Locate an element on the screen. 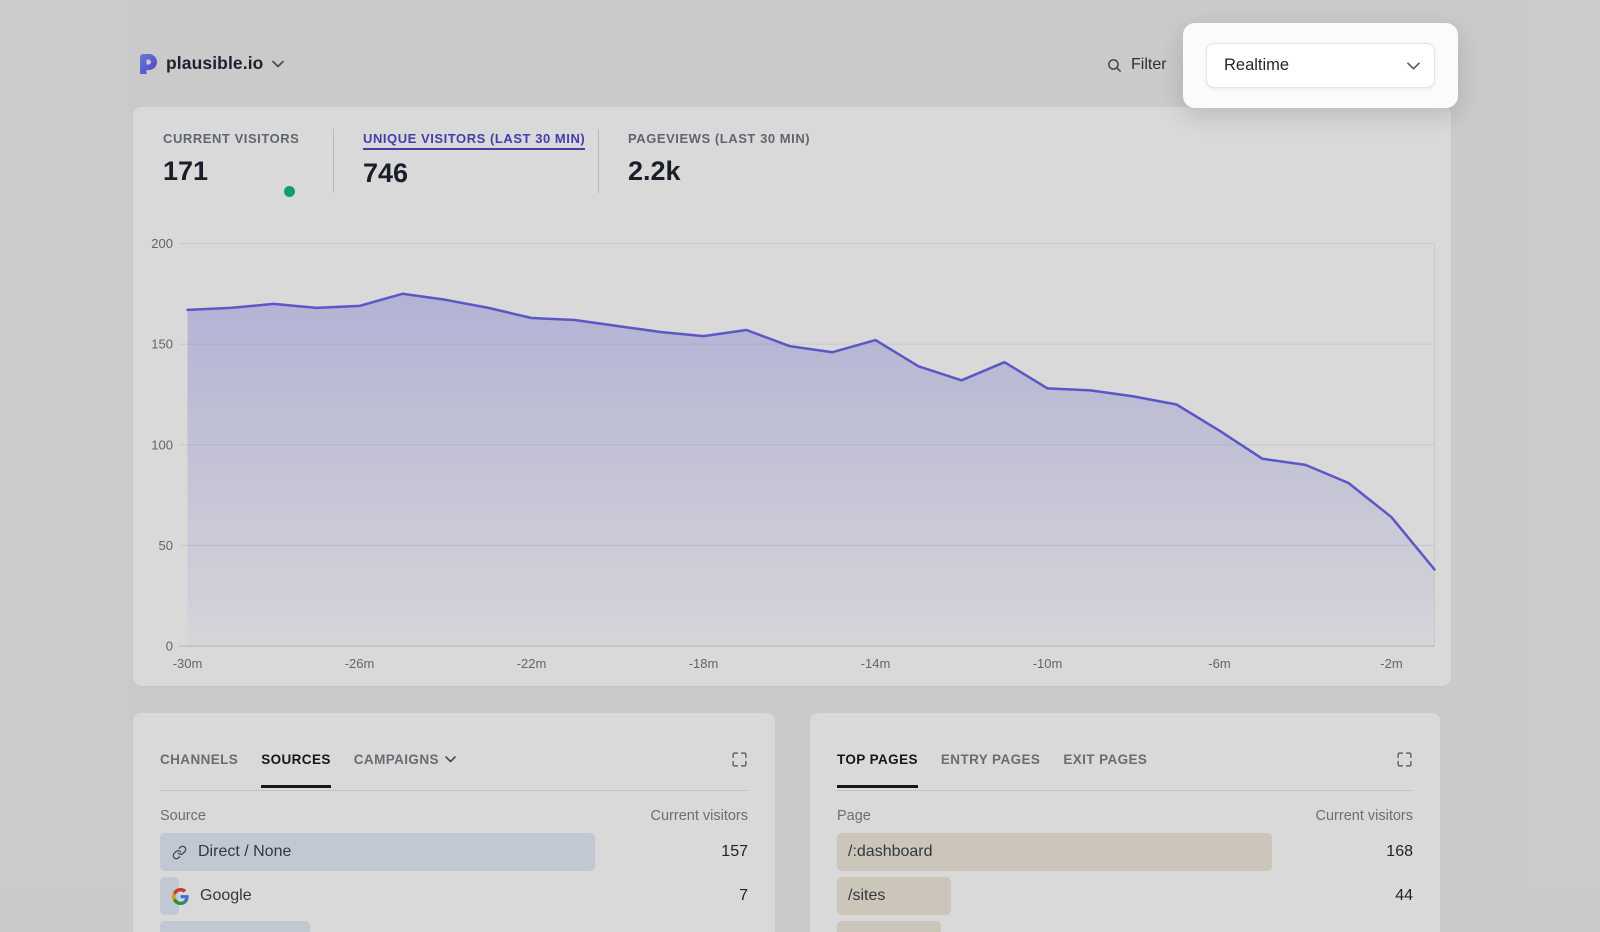 The image size is (1600, 932). source-row-label: Google is located at coordinates (226, 895).